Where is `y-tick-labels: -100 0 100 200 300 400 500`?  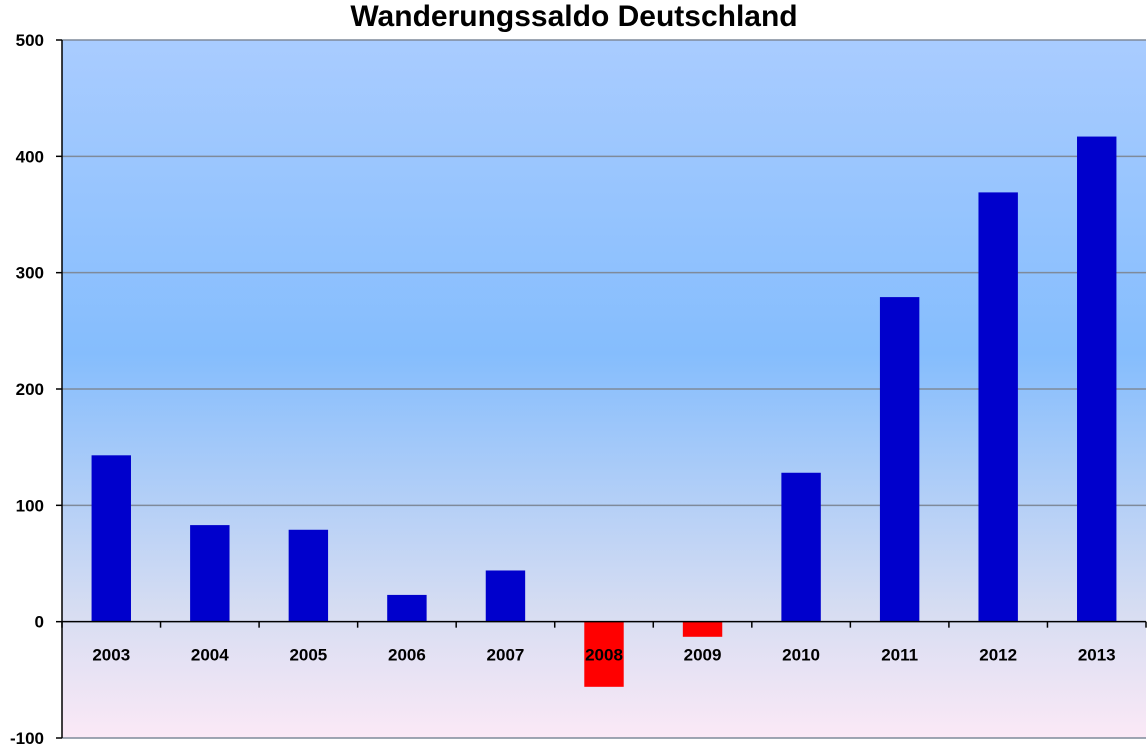 y-tick-labels: -100 0 100 200 300 400 500 is located at coordinates (27, 388).